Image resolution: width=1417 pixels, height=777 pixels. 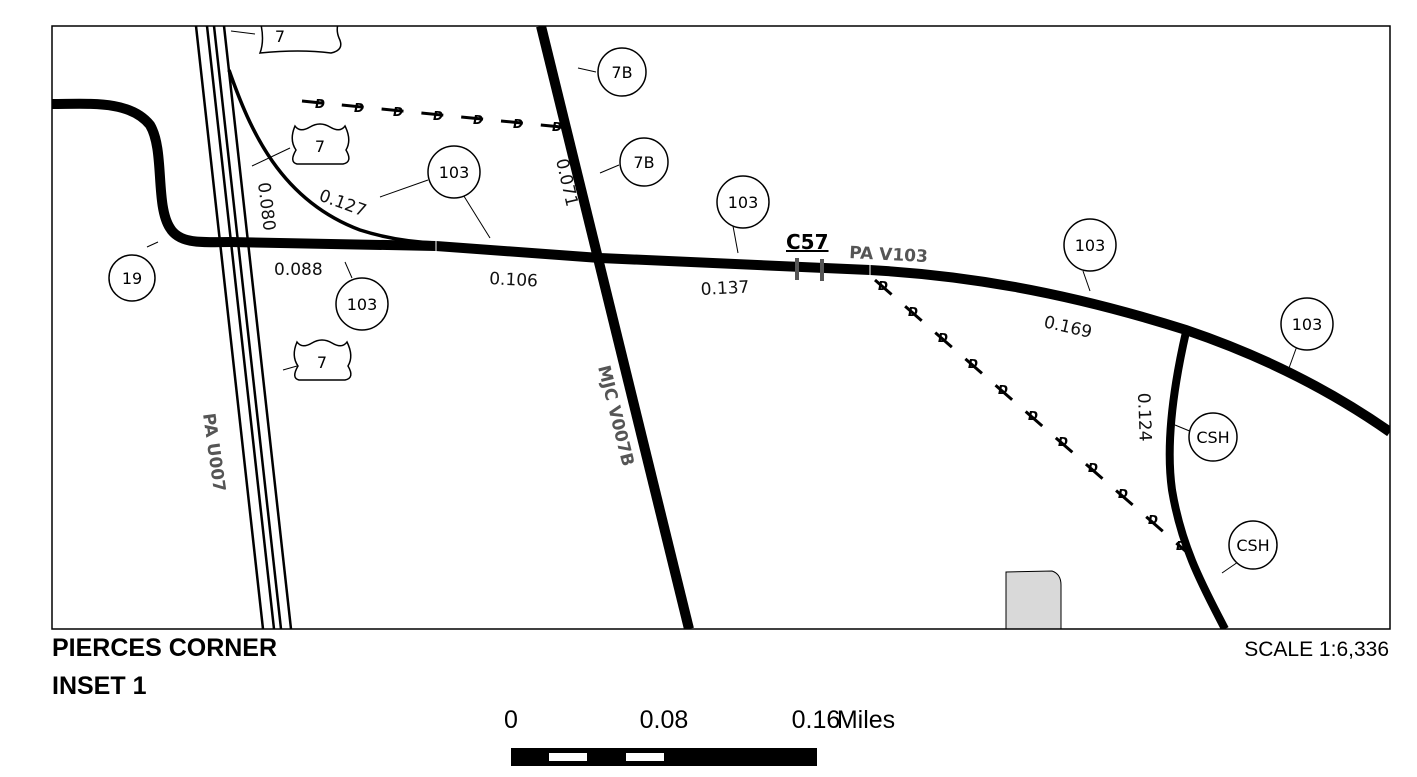 I want to click on segment-label-0088: 0.088, so click(x=298, y=270).